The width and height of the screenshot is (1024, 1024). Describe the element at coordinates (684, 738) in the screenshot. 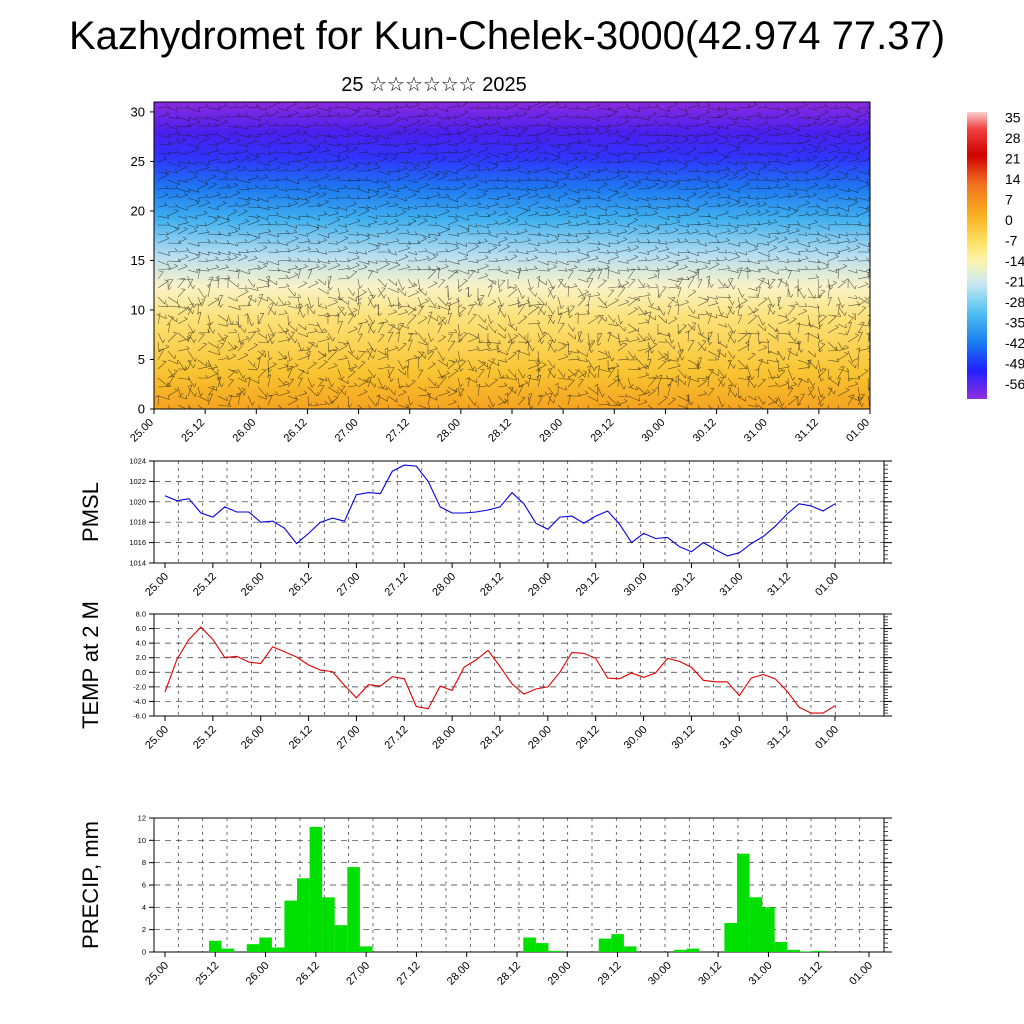

I see `x-tick-label: 30.12` at that location.